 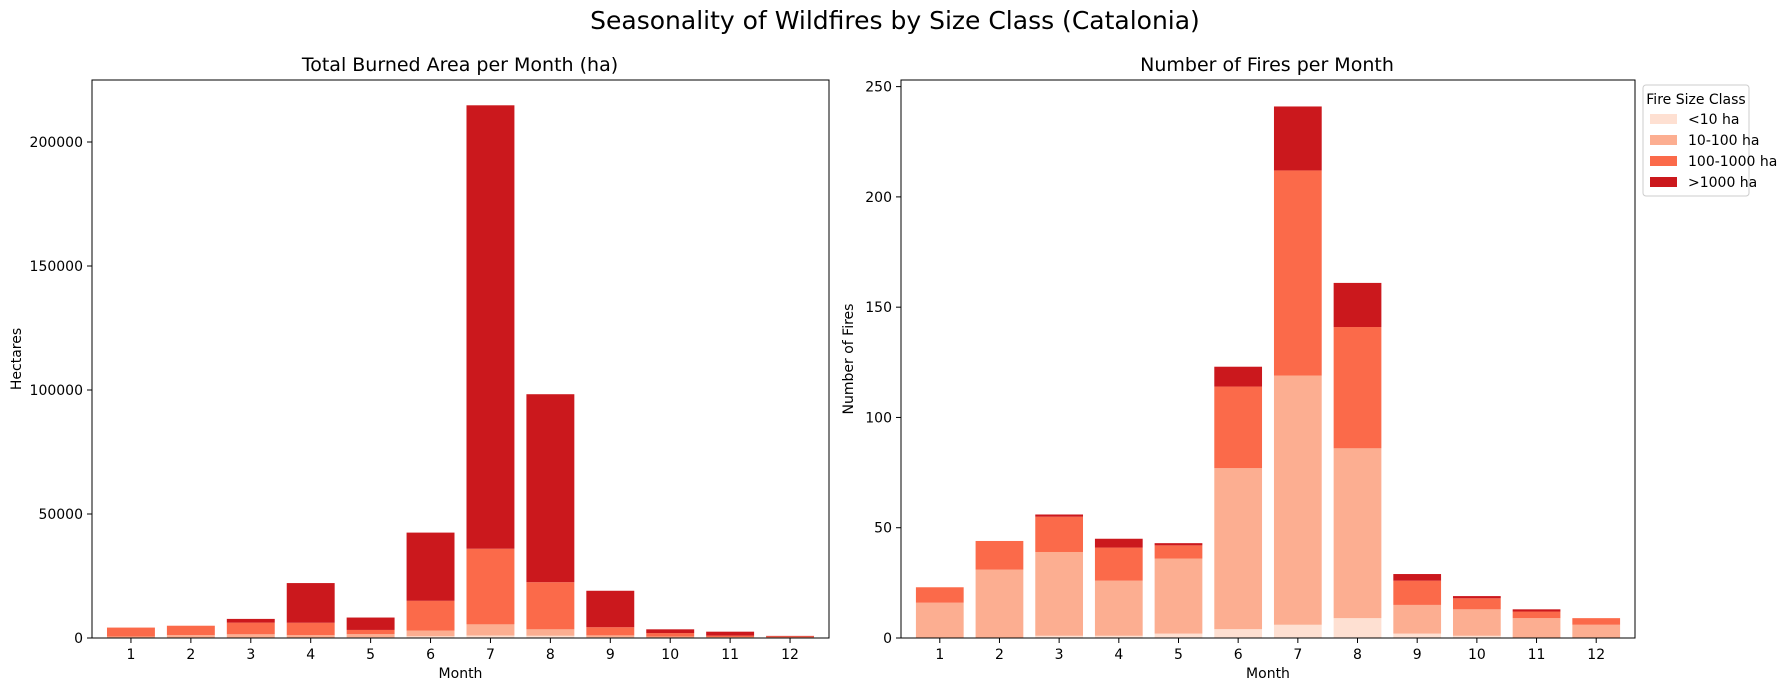 What do you see at coordinates (610, 655) in the screenshot?
I see `burned-area-xtick-label: 9` at bounding box center [610, 655].